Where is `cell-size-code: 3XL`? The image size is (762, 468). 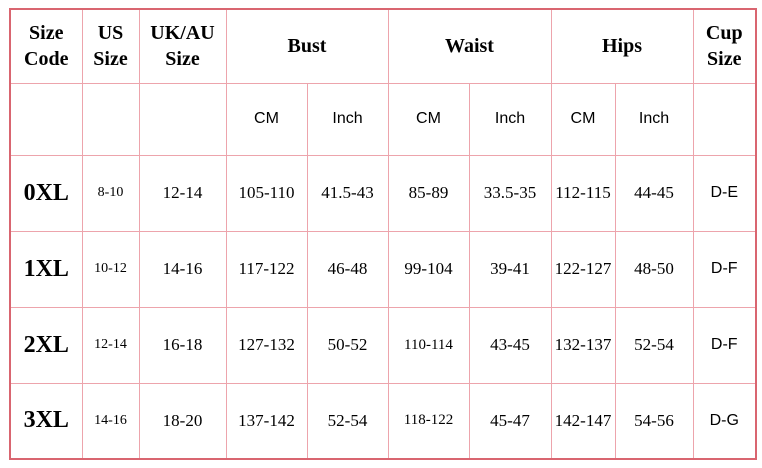
cell-size-code: 3XL is located at coordinates (46, 421).